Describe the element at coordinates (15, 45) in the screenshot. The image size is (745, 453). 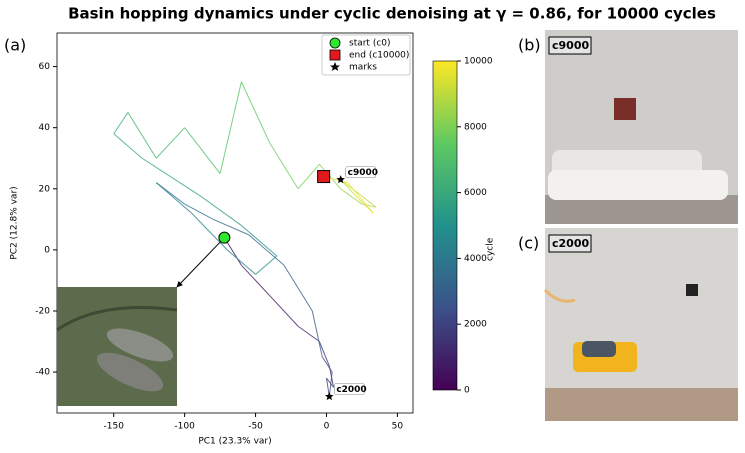
I see `panel-label: (a)` at that location.